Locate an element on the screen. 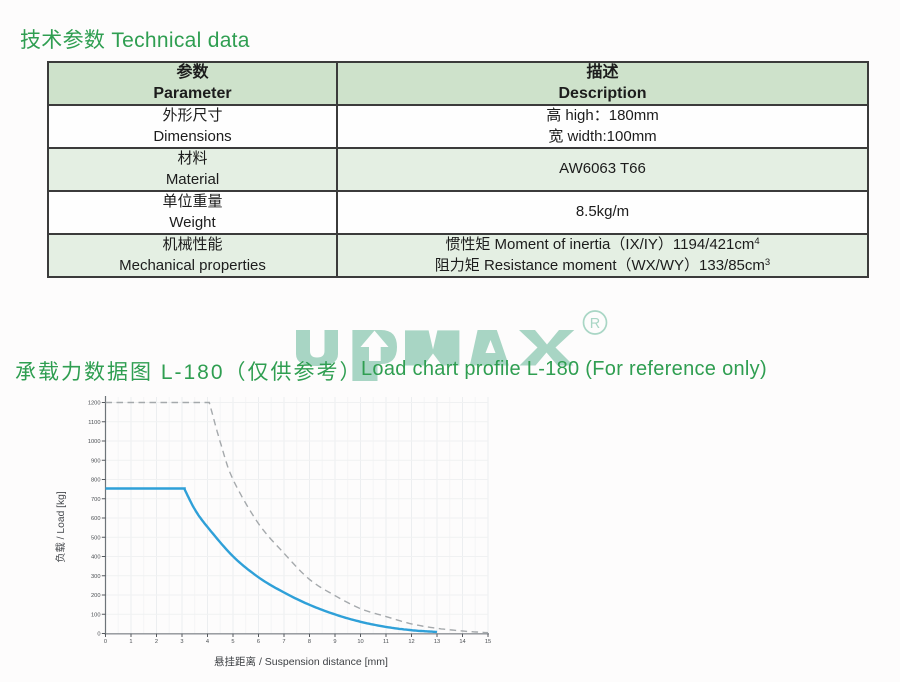 The width and height of the screenshot is (900, 682). svg-text: 700 is located at coordinates (96, 500).